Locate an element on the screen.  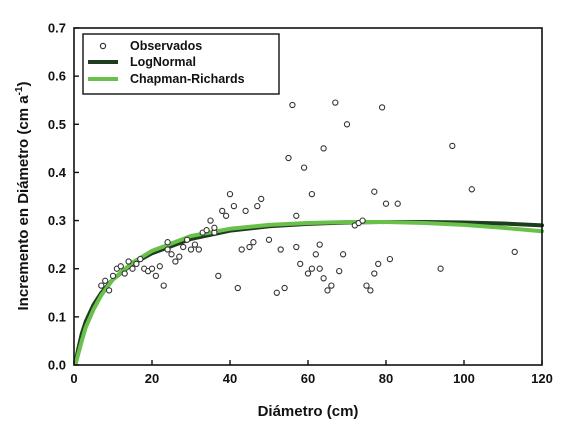
legend: Observados LogNormal Chapman-Richards is located at coordinates (181, 64).